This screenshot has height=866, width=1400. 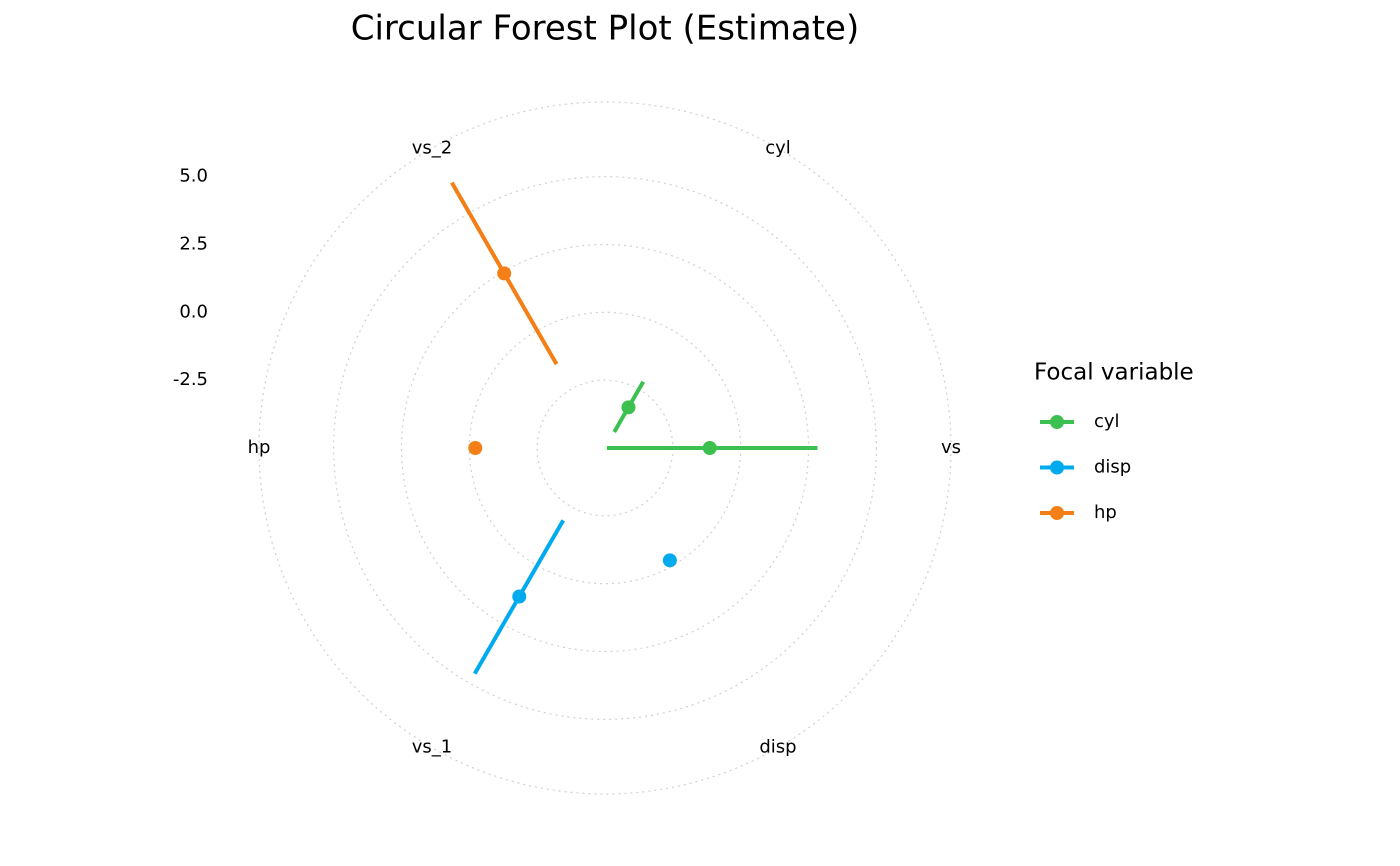 What do you see at coordinates (1105, 512) in the screenshot?
I see `legend-label: hp` at bounding box center [1105, 512].